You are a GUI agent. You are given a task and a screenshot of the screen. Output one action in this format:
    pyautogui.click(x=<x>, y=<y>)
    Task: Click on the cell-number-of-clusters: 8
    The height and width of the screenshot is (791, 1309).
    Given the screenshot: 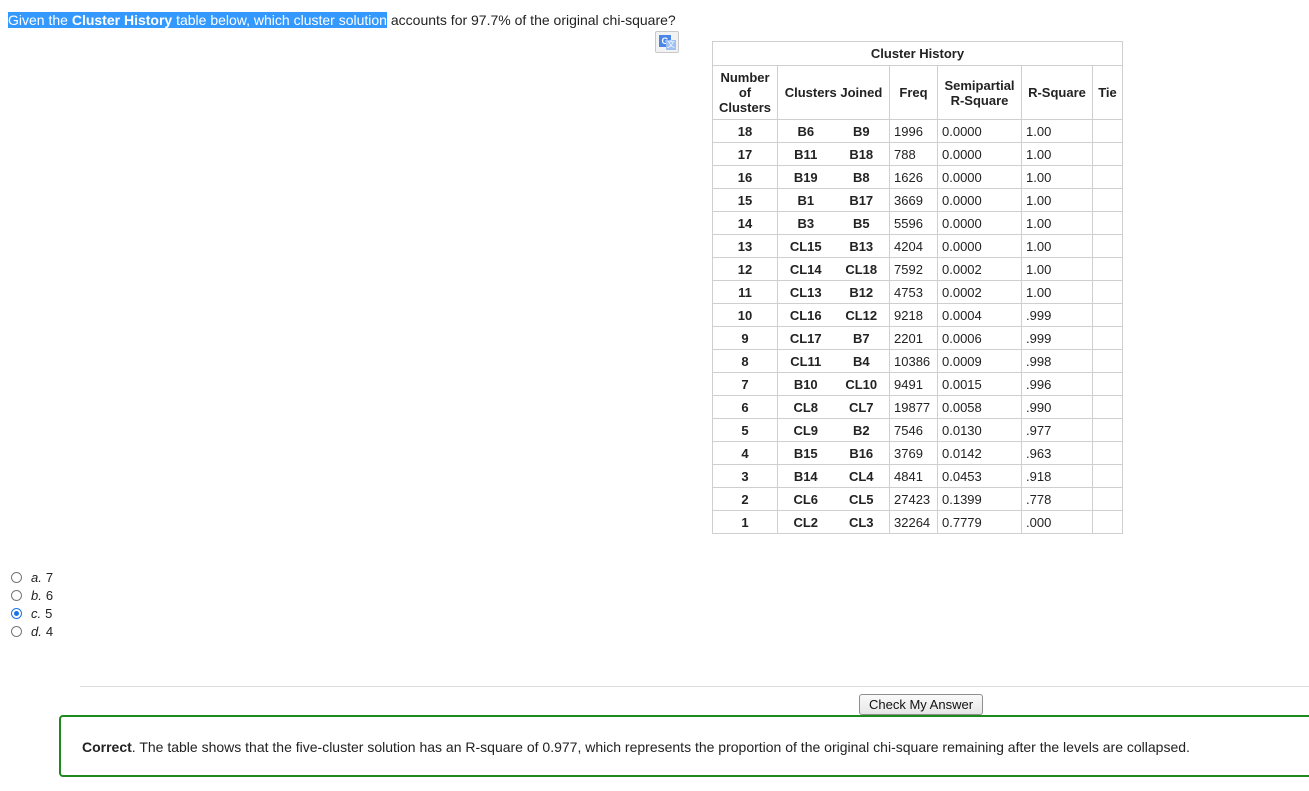 What is the action you would take?
    pyautogui.click(x=745, y=361)
    